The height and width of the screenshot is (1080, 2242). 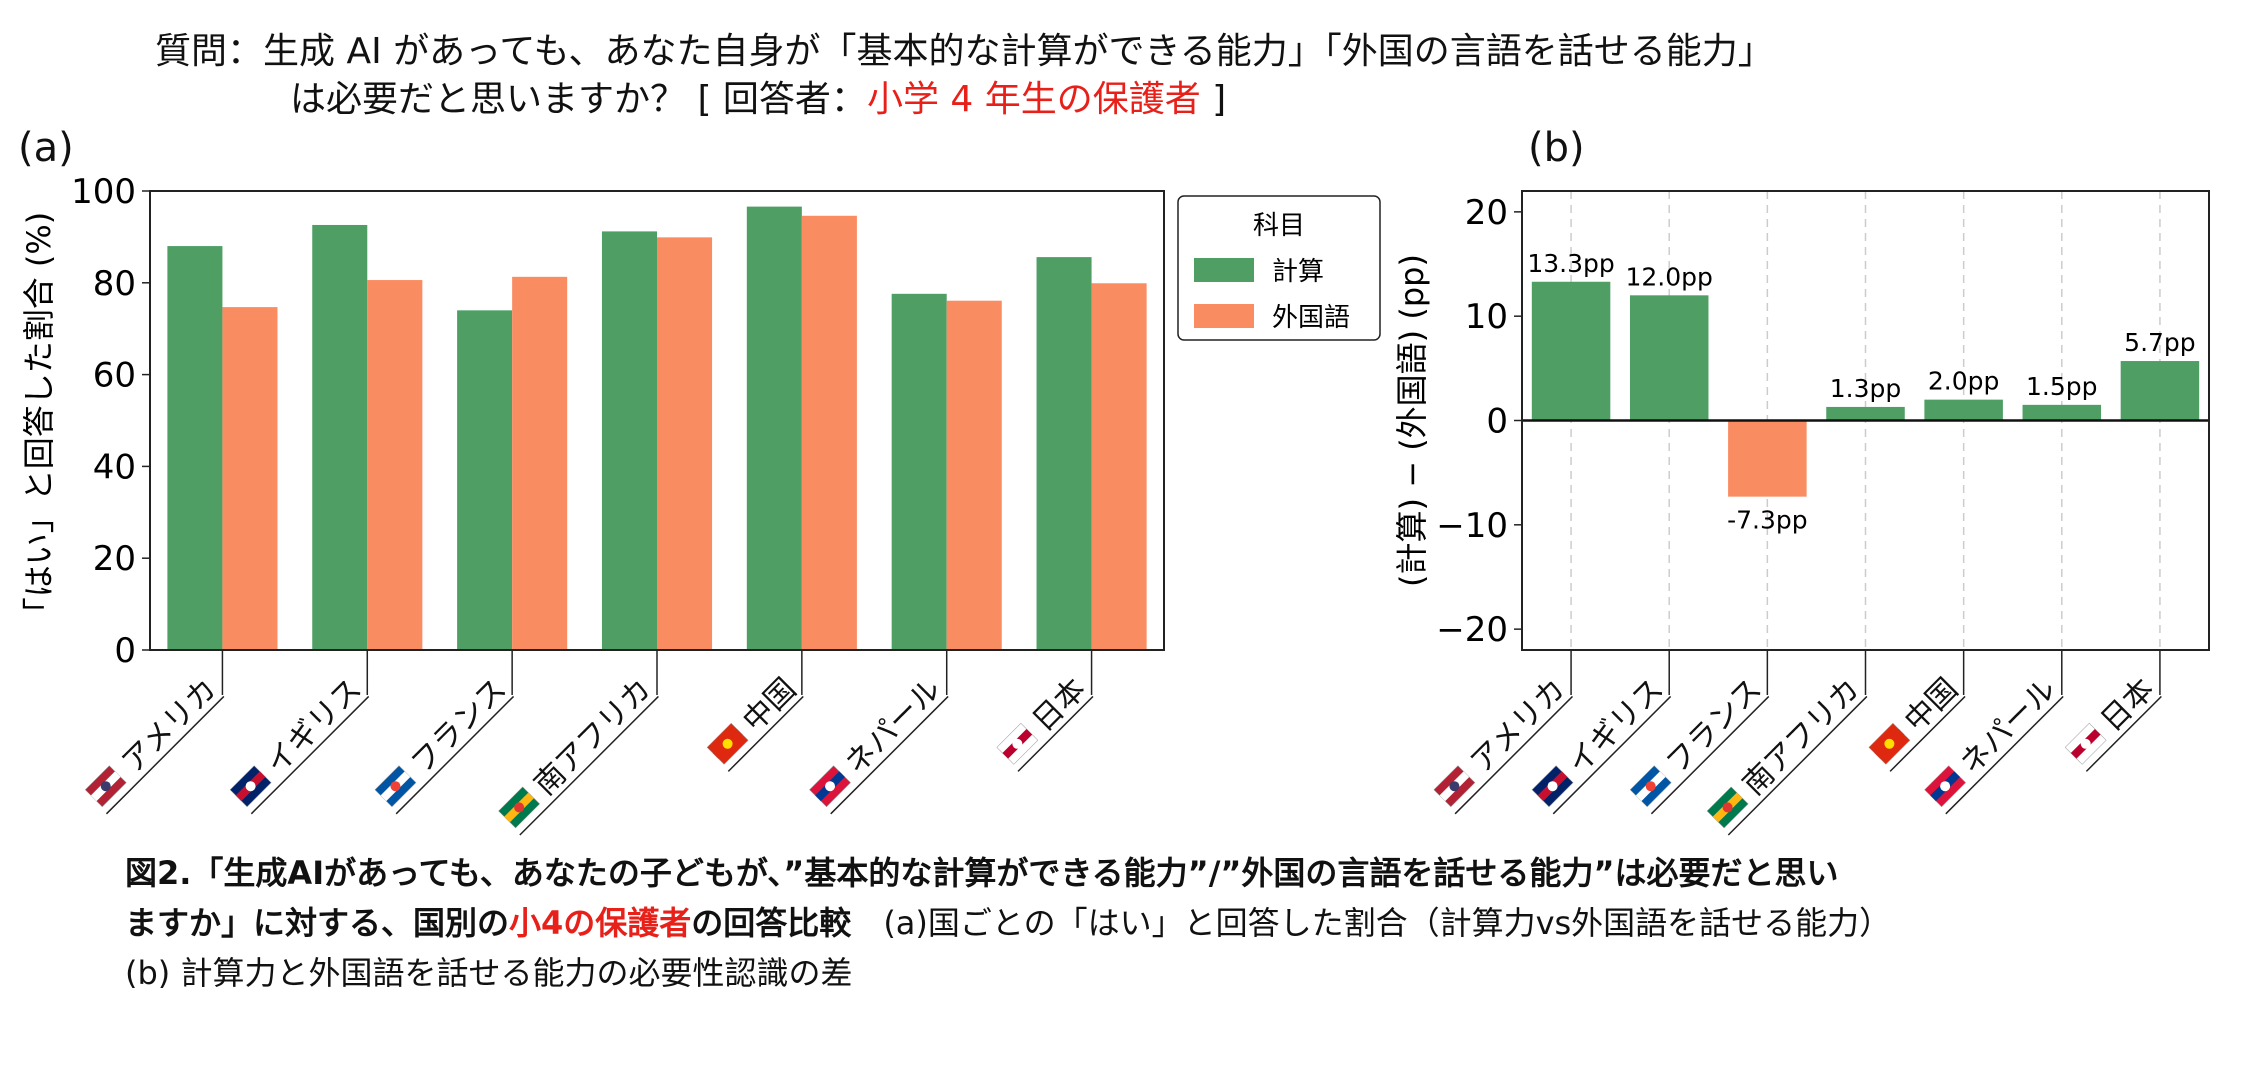 What do you see at coordinates (1556, 148) in the screenshot?
I see `panel-label-b: (b)` at bounding box center [1556, 148].